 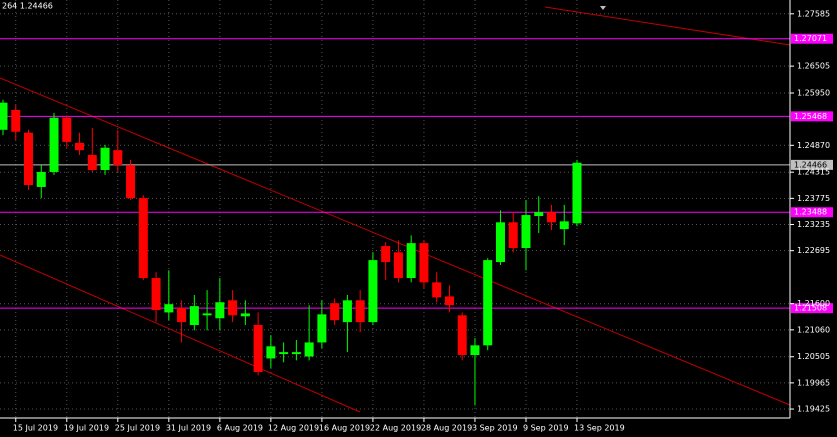 What do you see at coordinates (813, 329) in the screenshot?
I see `y-tick-label: 1.21060` at bounding box center [813, 329].